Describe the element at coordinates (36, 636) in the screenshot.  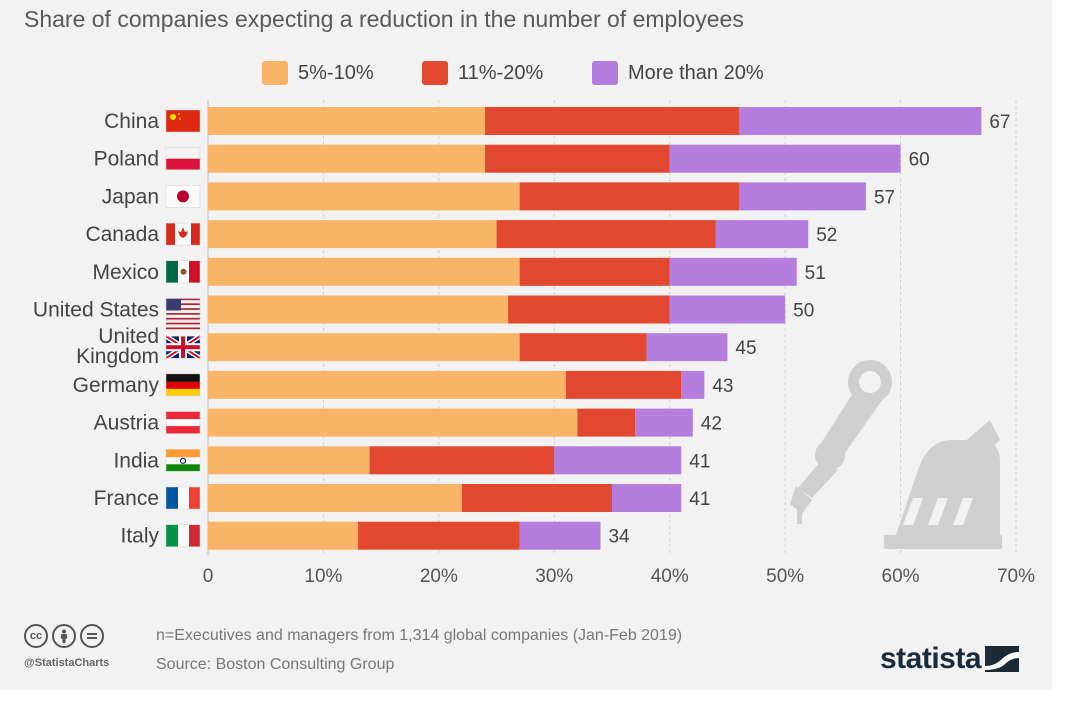
I see `cc-icon: cc` at that location.